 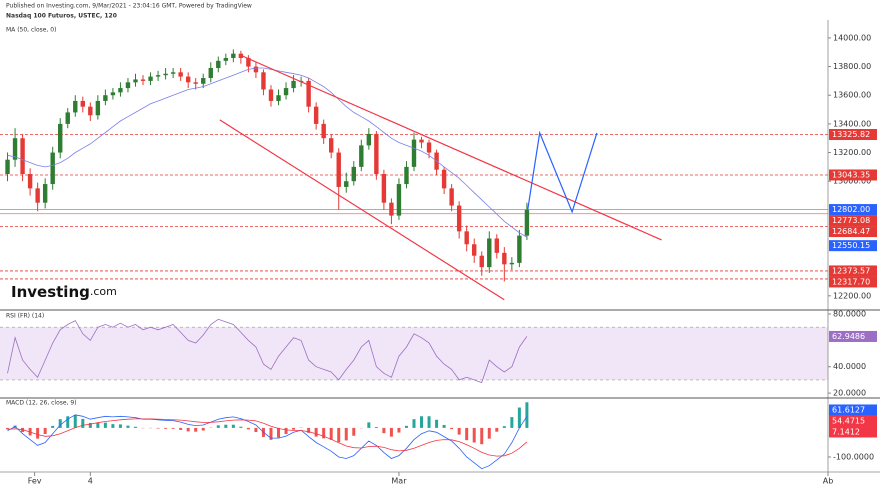 I want to click on y-tick-label: 80.0000, so click(x=849, y=313).